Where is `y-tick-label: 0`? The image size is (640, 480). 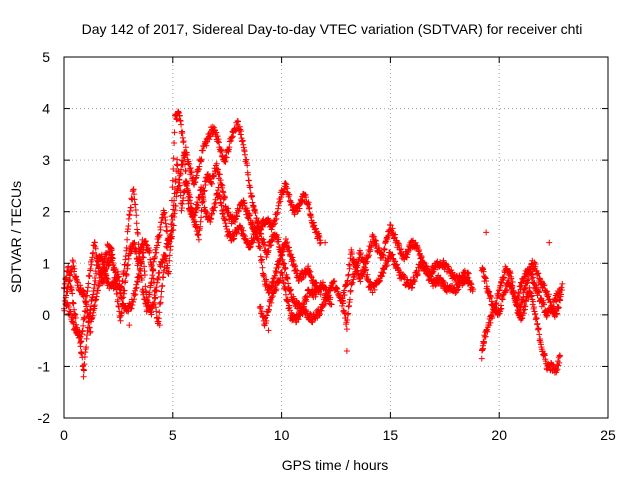
y-tick-label: 0 is located at coordinates (46, 315).